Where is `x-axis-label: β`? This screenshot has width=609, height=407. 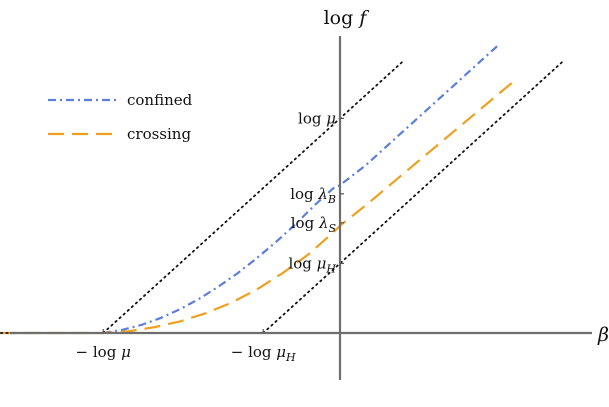 x-axis-label: β is located at coordinates (603, 335).